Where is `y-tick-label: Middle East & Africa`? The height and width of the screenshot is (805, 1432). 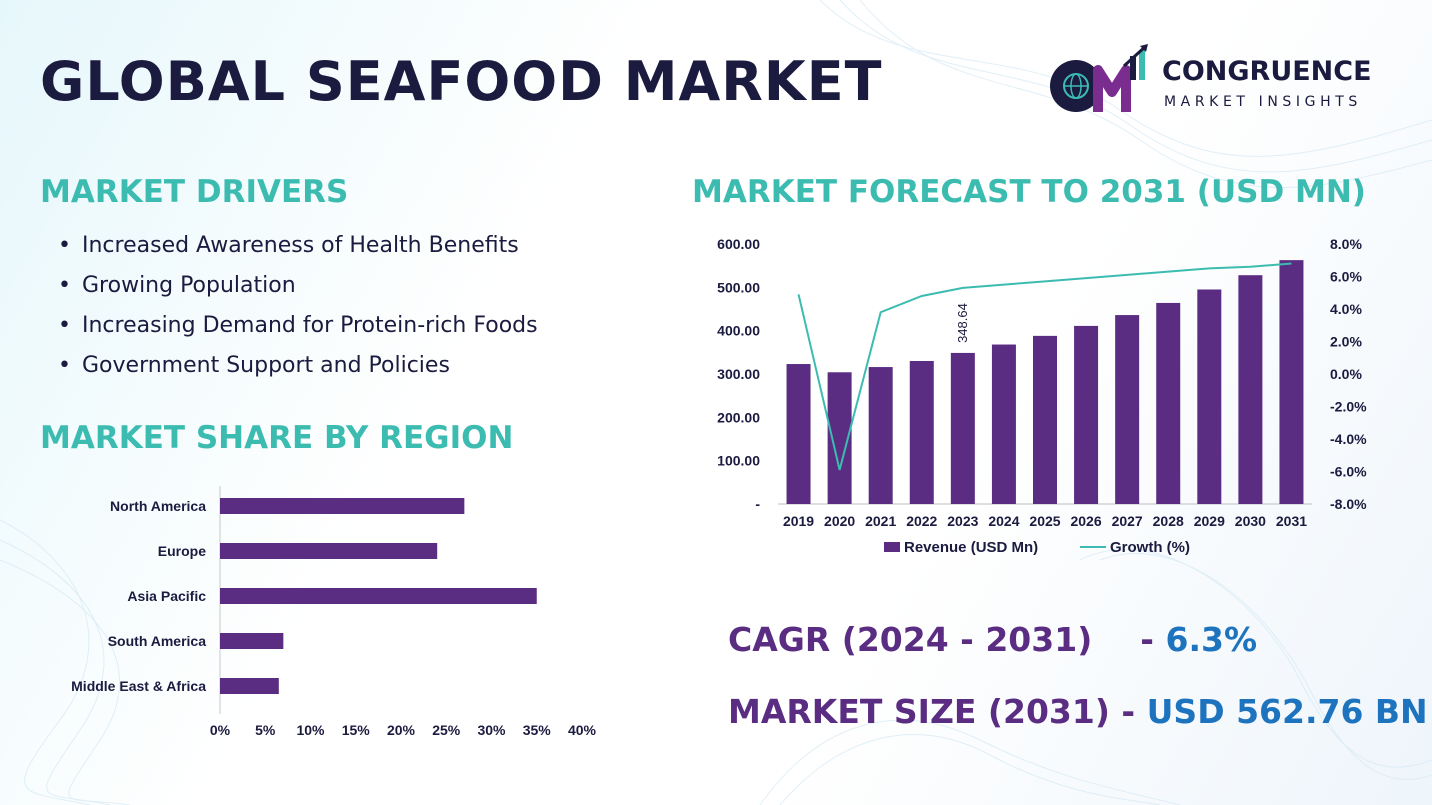
y-tick-label: Middle East & Africa is located at coordinates (138, 686).